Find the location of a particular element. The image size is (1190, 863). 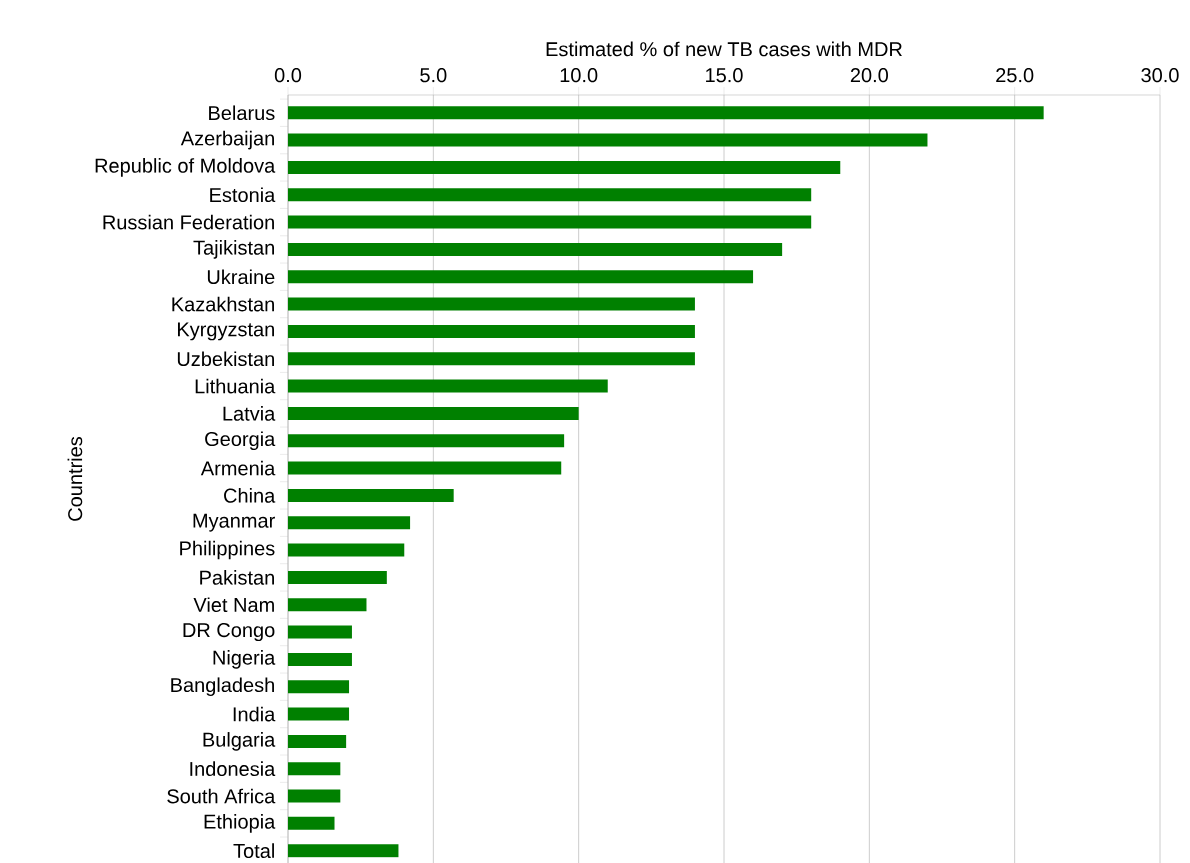

x-tick-label: 0.0 is located at coordinates (288, 75).